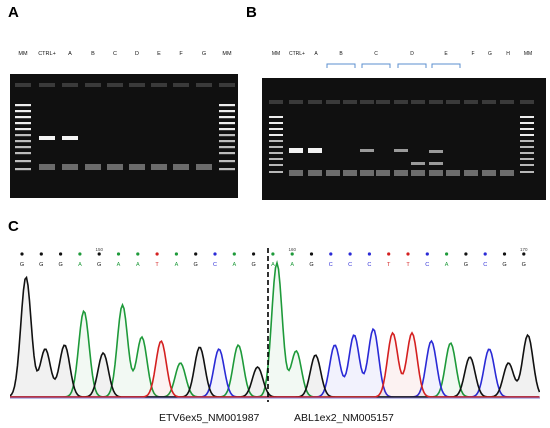  What do you see at coordinates (376, 54) in the screenshot?
I see `panel-b-group-label: C` at bounding box center [376, 54].